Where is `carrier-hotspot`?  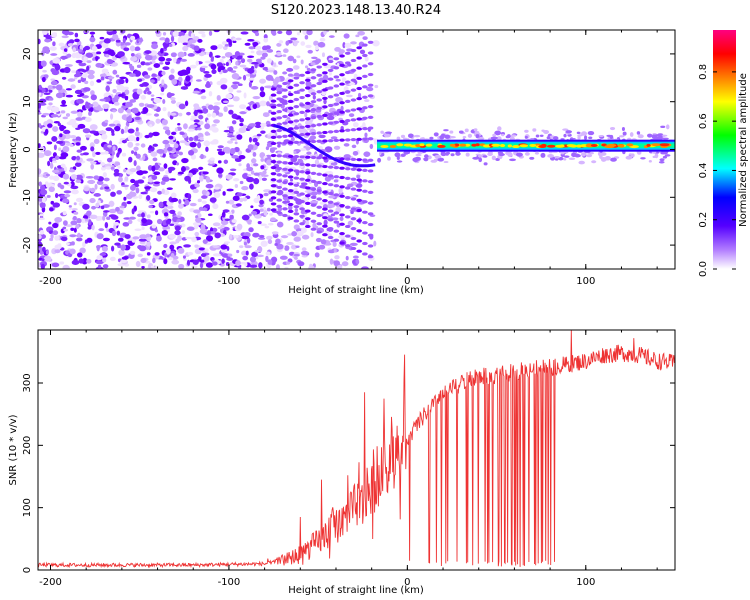
carrier-hotspot is located at coordinates (452, 145).